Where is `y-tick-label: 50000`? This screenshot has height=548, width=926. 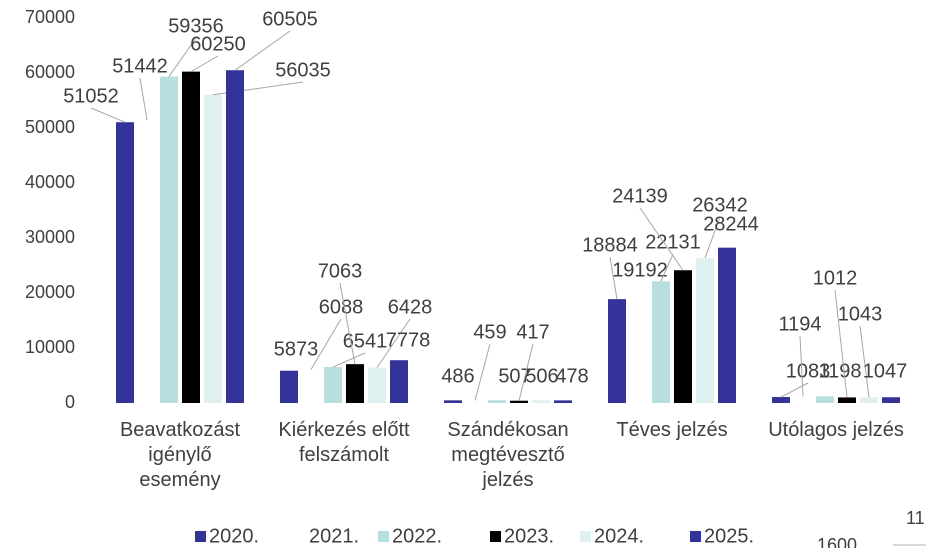 y-tick-label: 50000 is located at coordinates (50, 127).